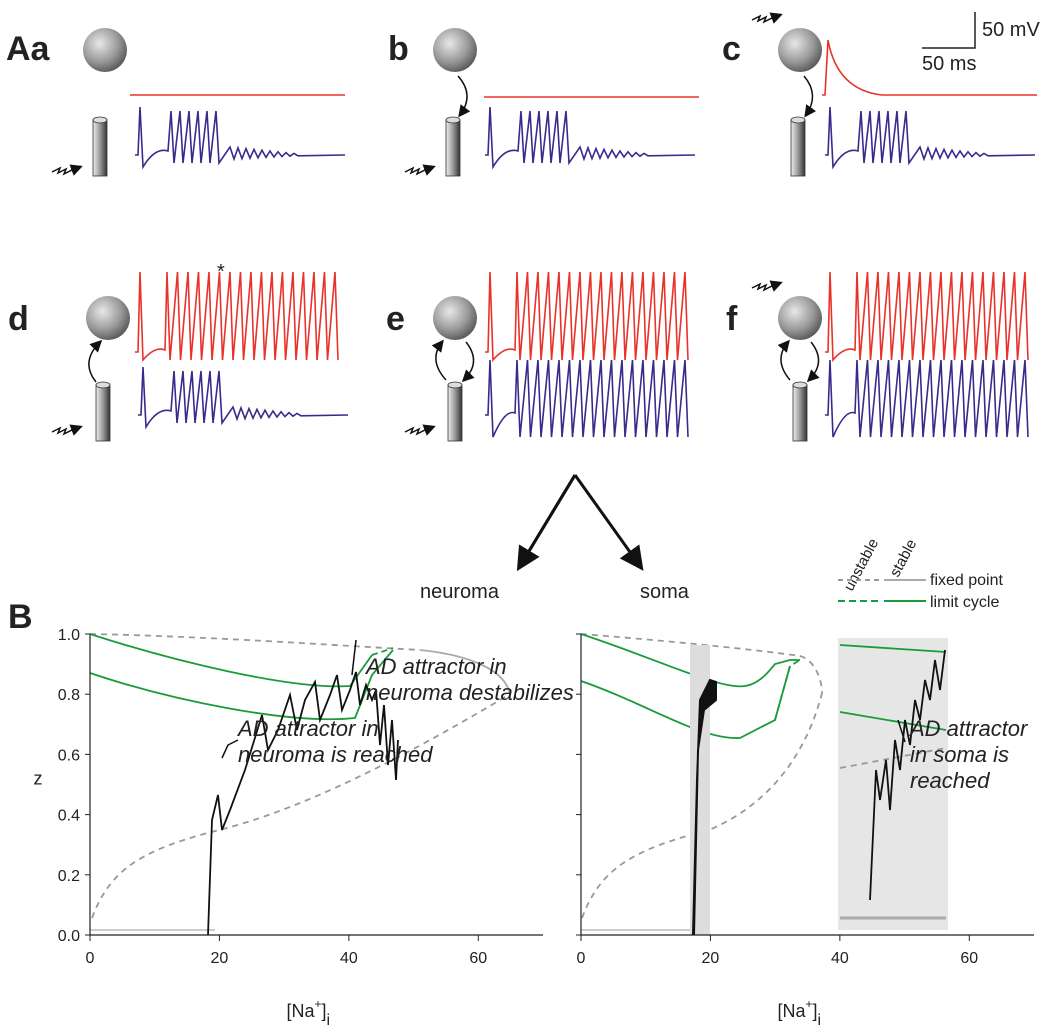  I want to click on asterisk: *, so click(221, 272).